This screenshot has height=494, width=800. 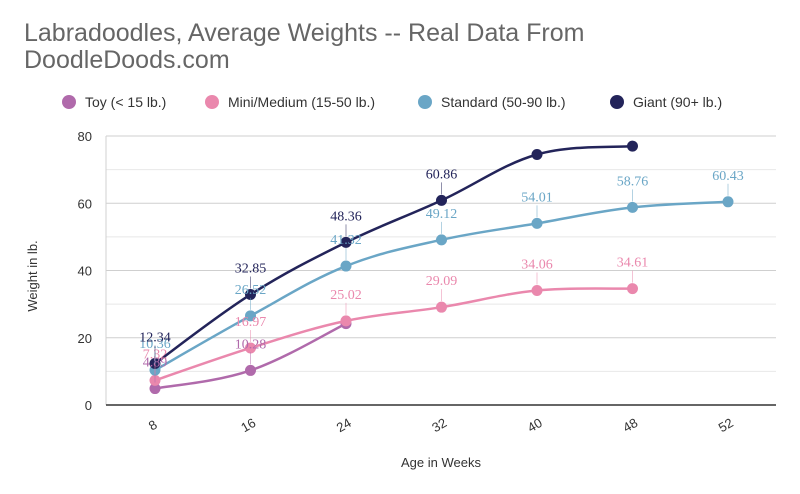 I want to click on series-line-mini-medium, so click(x=393, y=334).